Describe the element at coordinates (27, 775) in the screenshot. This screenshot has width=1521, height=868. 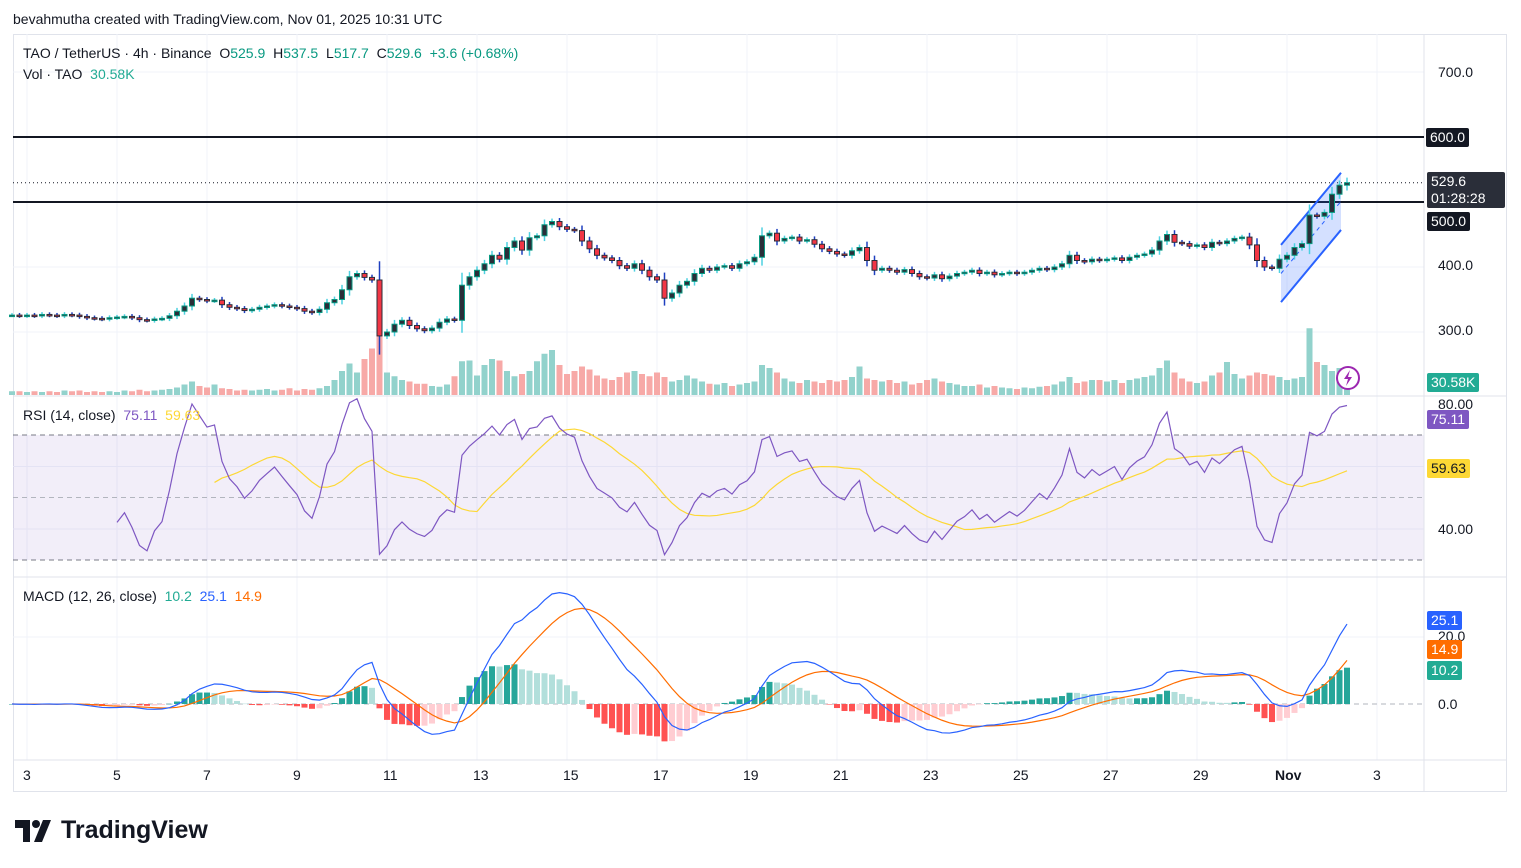
I see `time-tick: 3` at that location.